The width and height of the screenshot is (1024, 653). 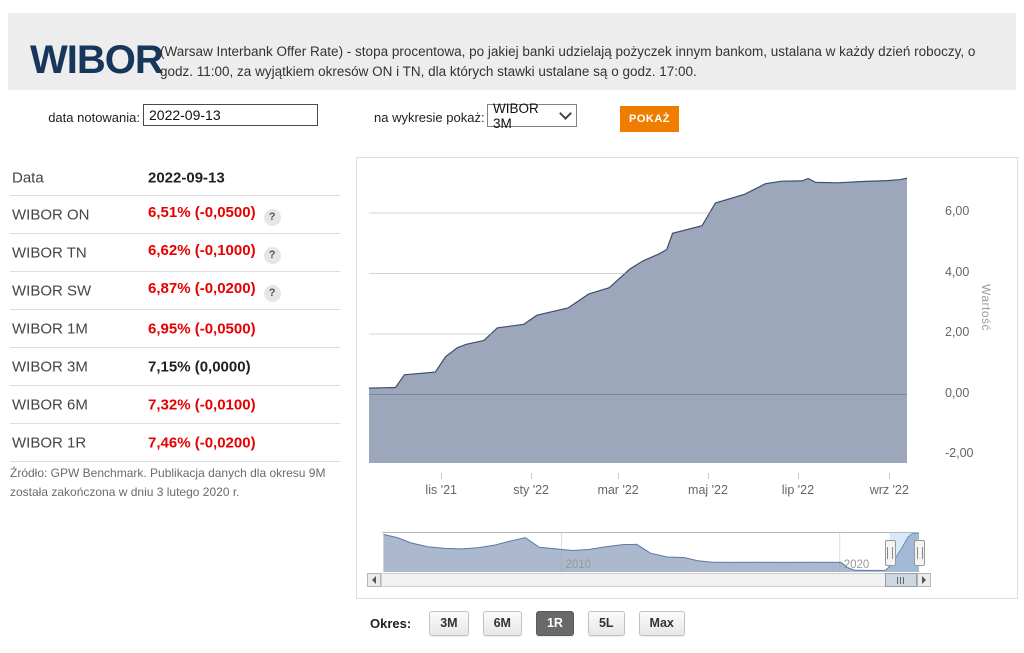 I want to click on navigator-year-label: 2010, so click(x=578, y=565).